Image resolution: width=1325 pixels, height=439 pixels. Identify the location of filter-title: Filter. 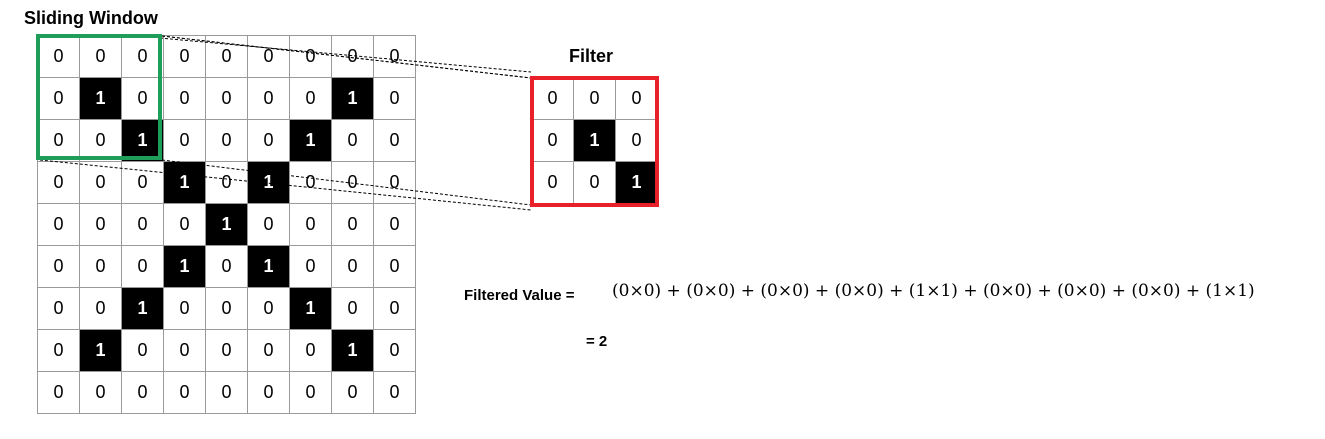
(591, 56).